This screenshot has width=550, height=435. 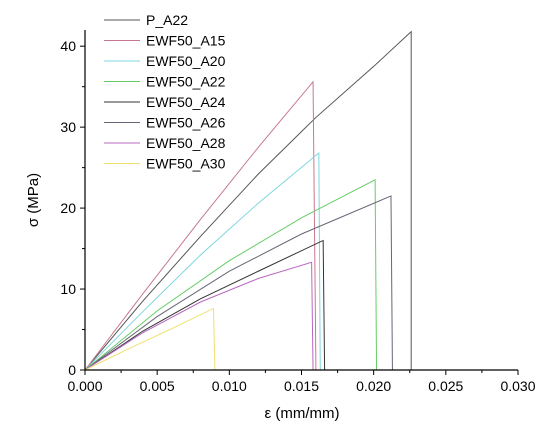 What do you see at coordinates (517, 386) in the screenshot?
I see `x-tick-label: 0.030` at bounding box center [517, 386].